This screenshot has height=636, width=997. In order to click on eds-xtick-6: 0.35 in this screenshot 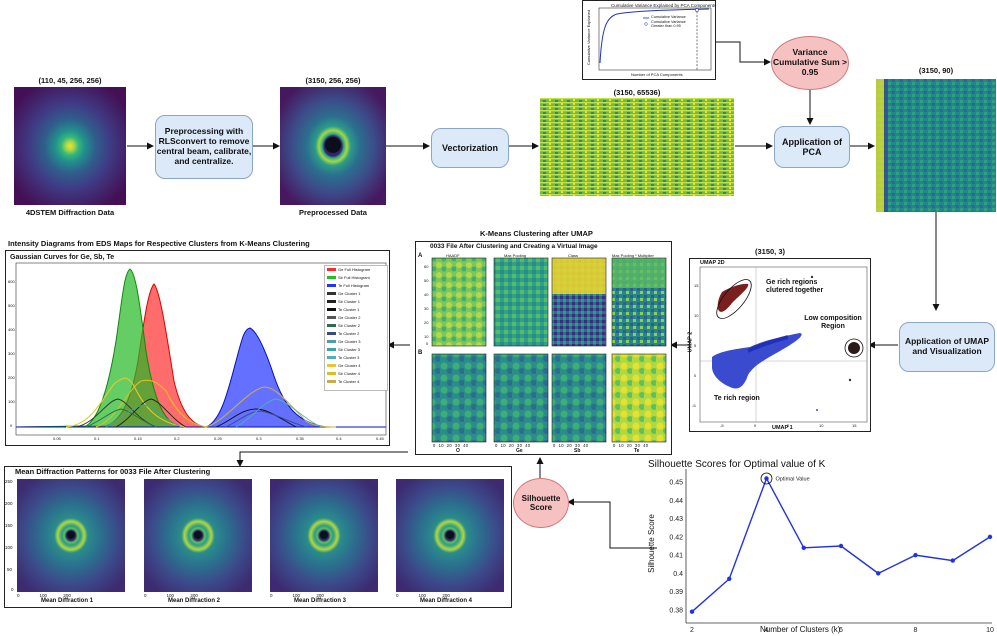, I will do `click(300, 438)`.